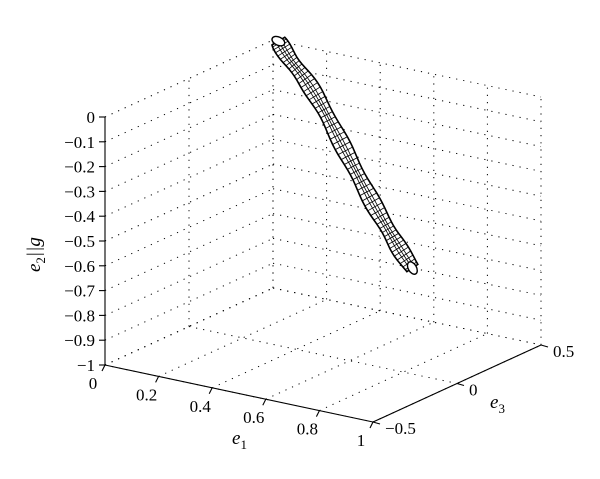 This screenshot has width=600, height=479. Describe the element at coordinates (400, 428) in the screenshot. I see `y-tick-label: −0.5` at that location.